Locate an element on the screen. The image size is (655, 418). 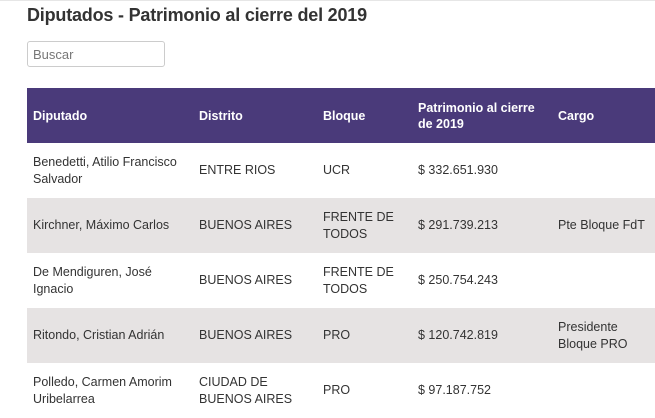
column-header-distrito: Distrito is located at coordinates (255, 115).